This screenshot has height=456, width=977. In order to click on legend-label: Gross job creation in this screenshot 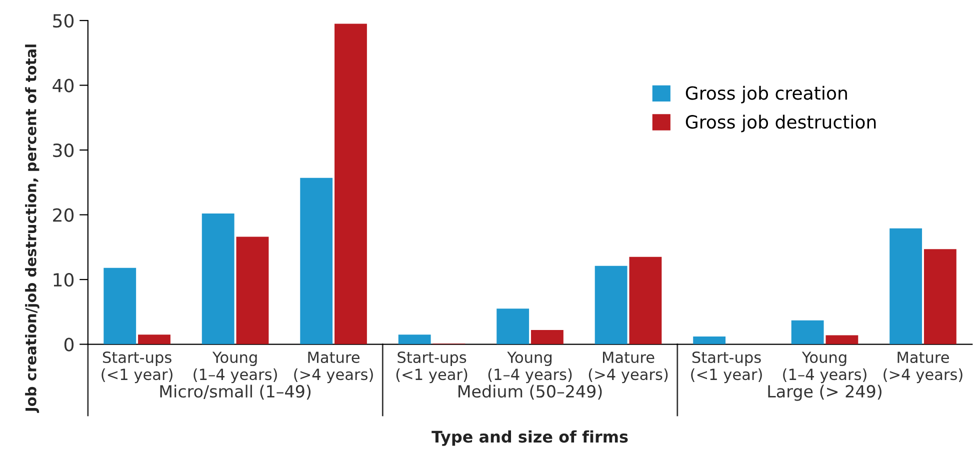, I will do `click(766, 95)`.